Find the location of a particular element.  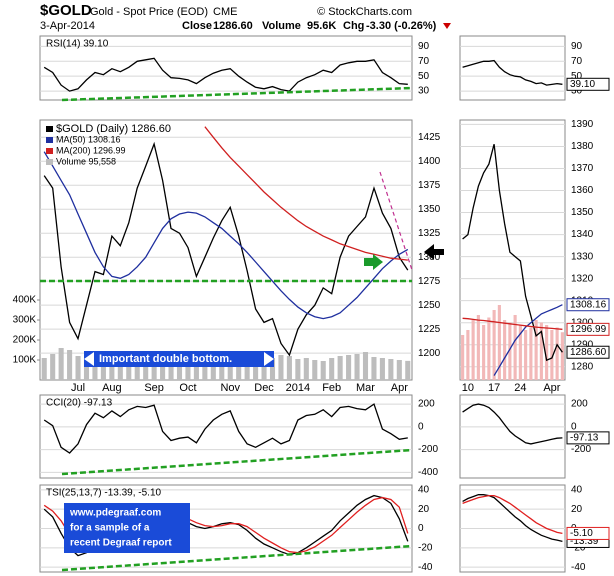

x-tick-label: 10 is located at coordinates (468, 388).